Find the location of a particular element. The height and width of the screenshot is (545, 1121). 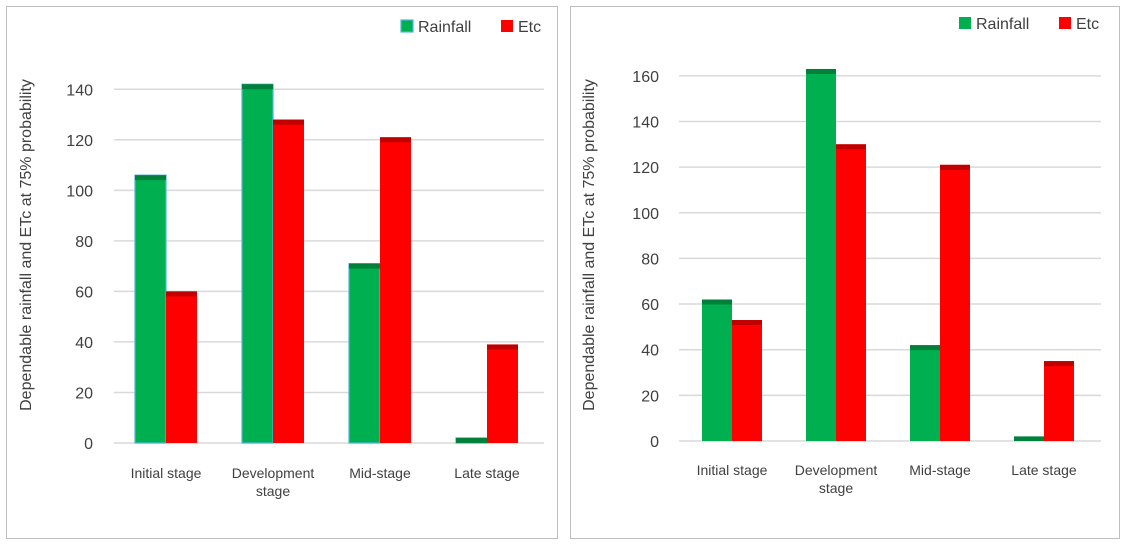

y-tick-label: 160 is located at coordinates (645, 77).